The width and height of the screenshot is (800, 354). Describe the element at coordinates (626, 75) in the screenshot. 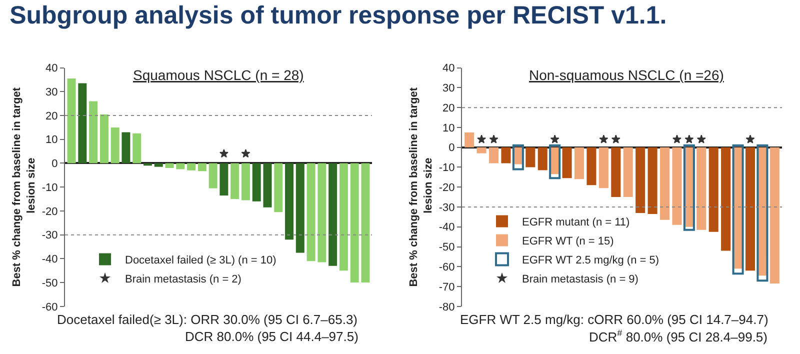

I see `chart-subtitle: Non-squamous NSCLC (n =26)` at that location.